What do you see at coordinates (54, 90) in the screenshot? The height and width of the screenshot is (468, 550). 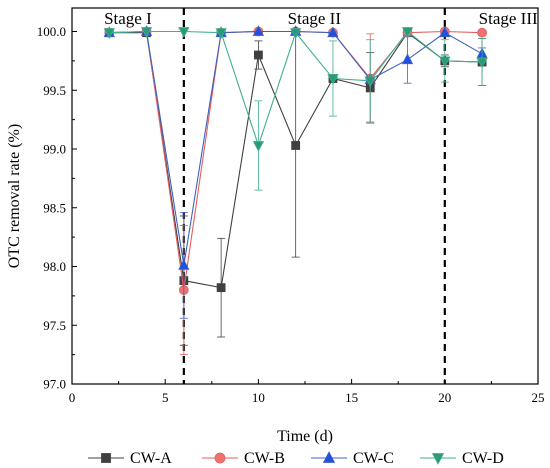 I see `y-tick-label: 99.5` at bounding box center [54, 90].